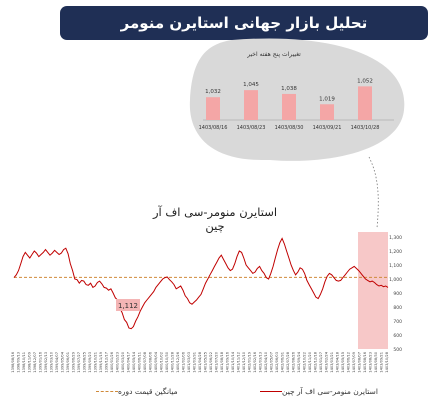  I want to click on y-tick-label-5: 1,000, so click(395, 280).